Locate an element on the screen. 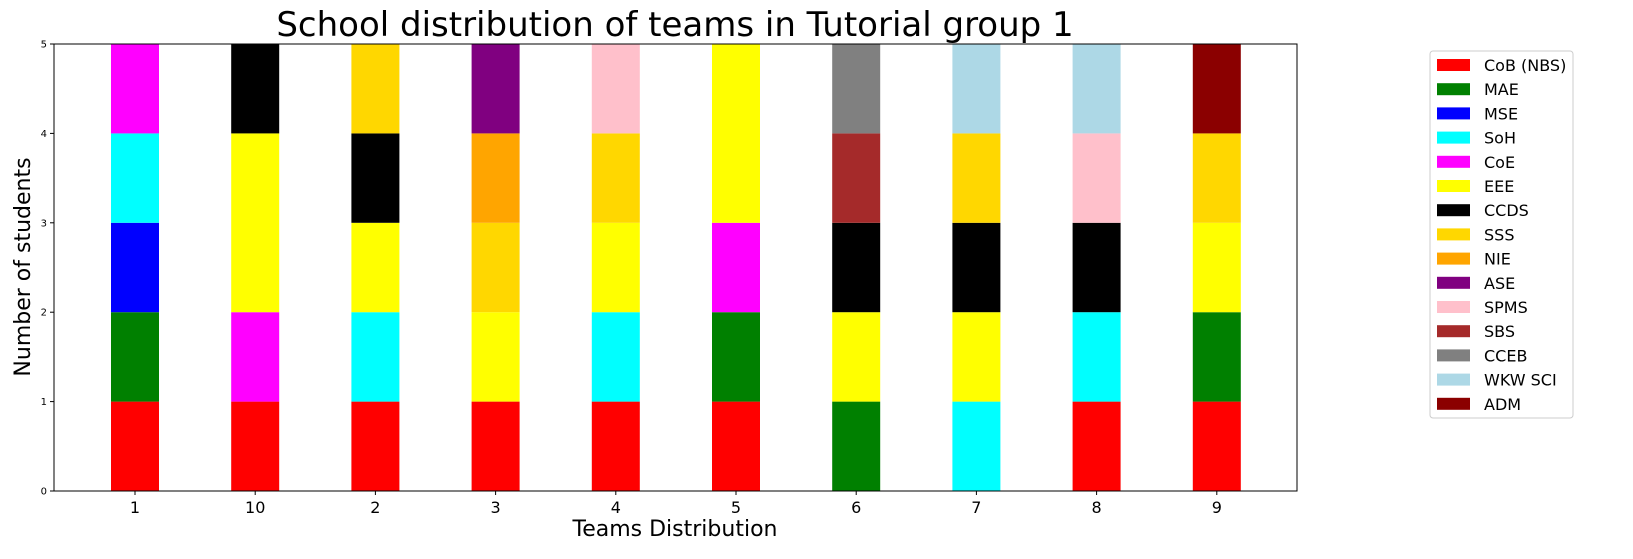 This screenshot has width=1633, height=559. y-tick-label: 1 is located at coordinates (44, 402).